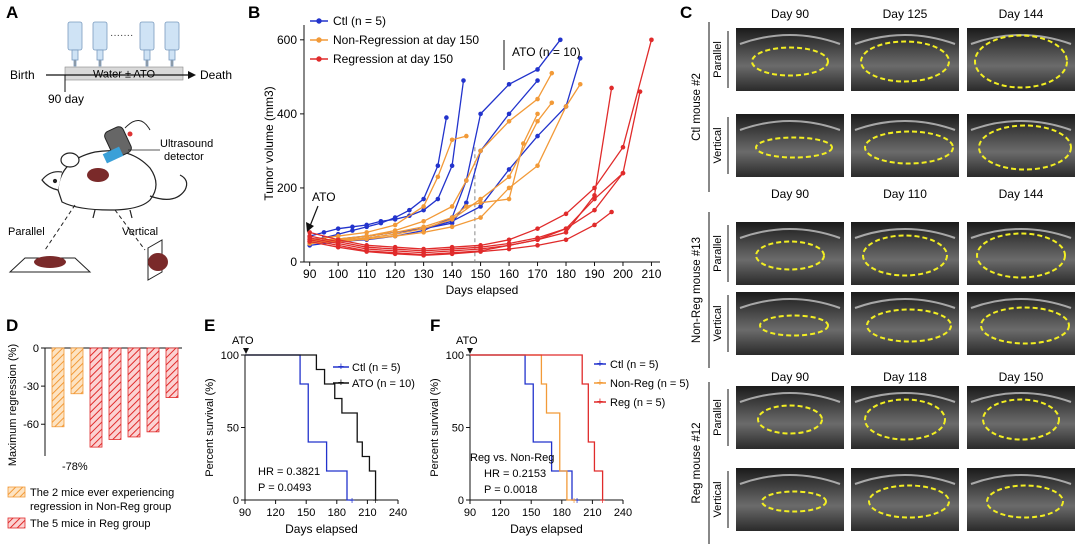 Image resolution: width=1080 pixels, height=546 pixels. Describe the element at coordinates (13, 405) in the screenshot. I see `y-axis-title-d: Maximum regression (%)` at that location.